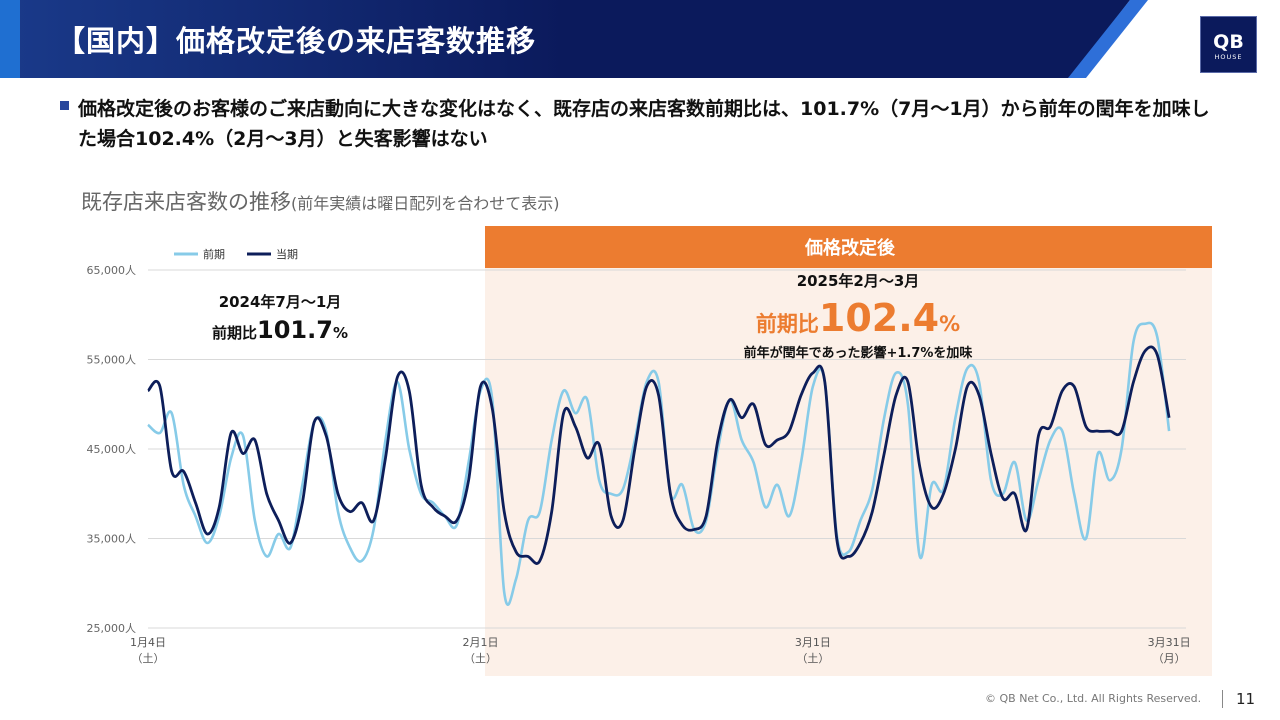  Describe the element at coordinates (1222, 699) in the screenshot. I see `footer-divider` at that location.